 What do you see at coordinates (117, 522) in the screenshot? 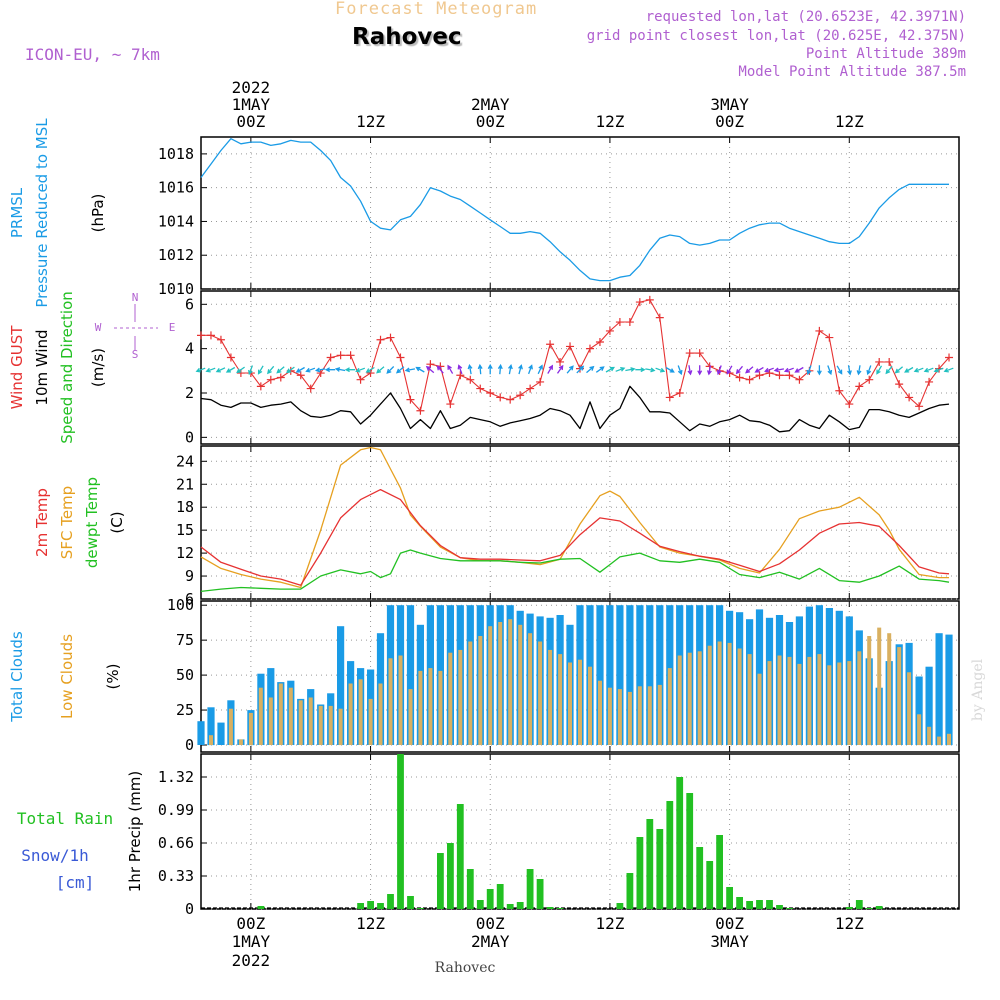
I see `temperature-ylabel: (C)` at bounding box center [117, 522].